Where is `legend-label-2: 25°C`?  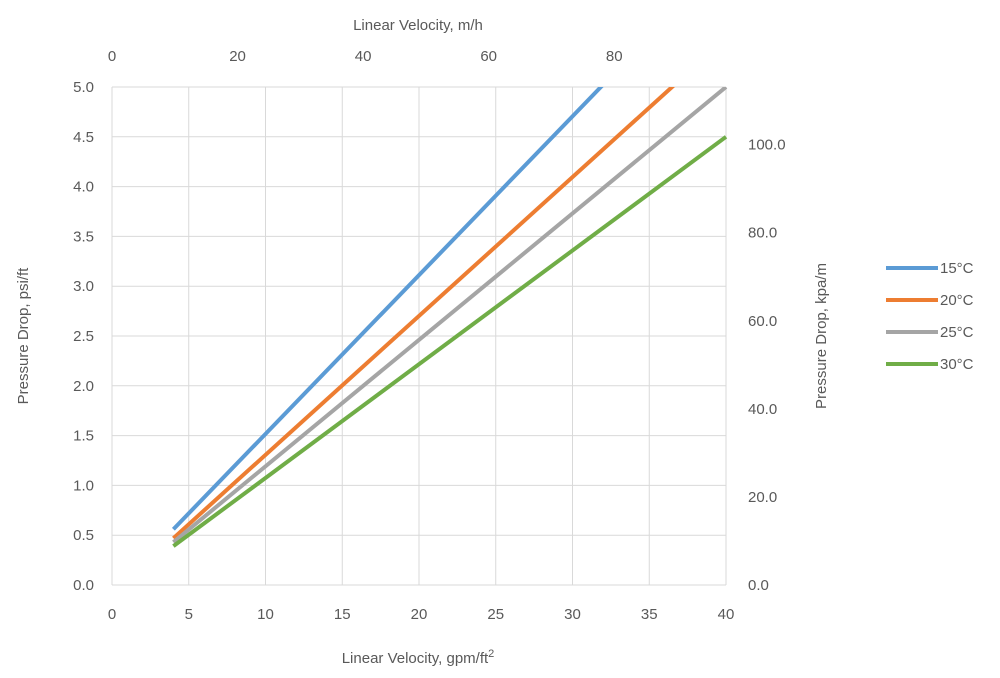 legend-label-2: 25°C is located at coordinates (957, 332).